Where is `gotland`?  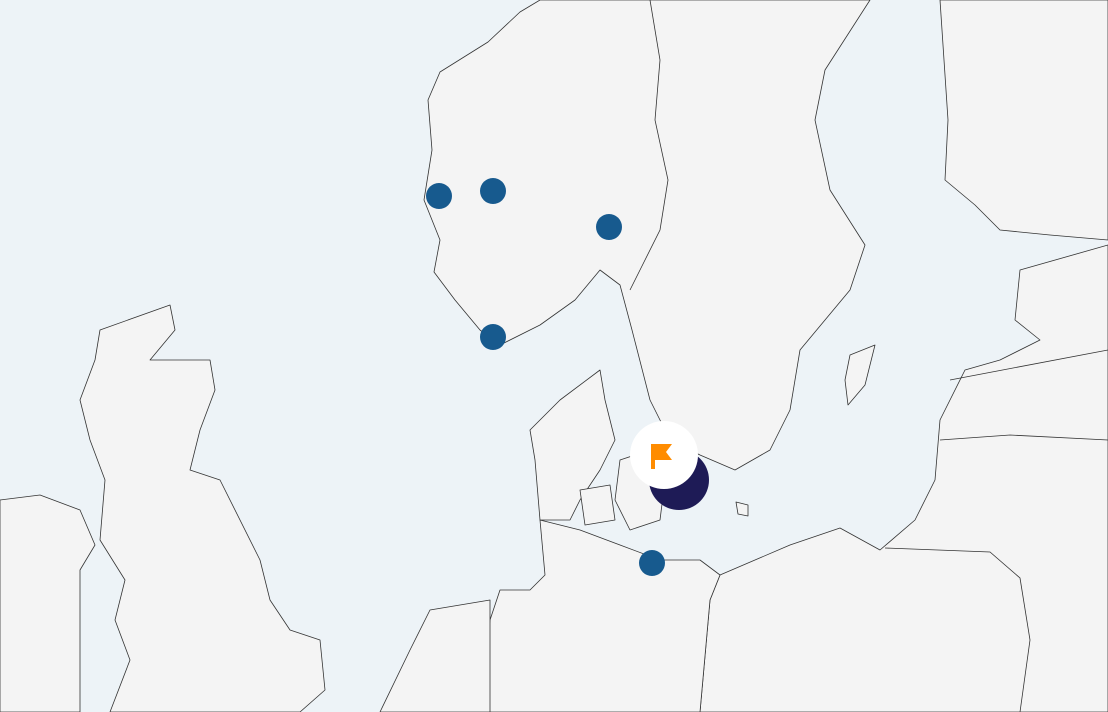
gotland is located at coordinates (860, 375).